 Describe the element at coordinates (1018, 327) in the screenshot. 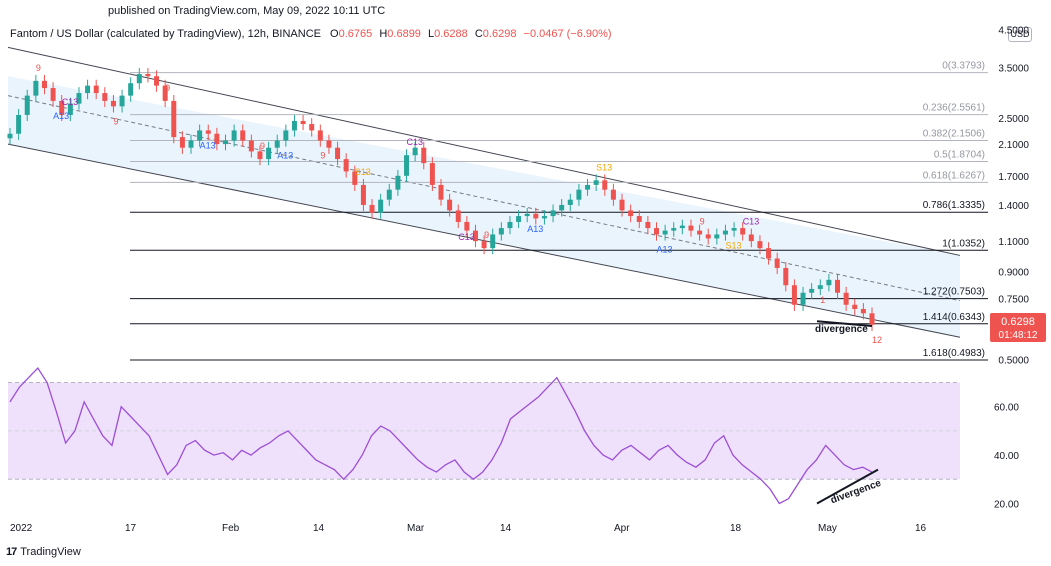

I see `last-price-badge-bg` at that location.